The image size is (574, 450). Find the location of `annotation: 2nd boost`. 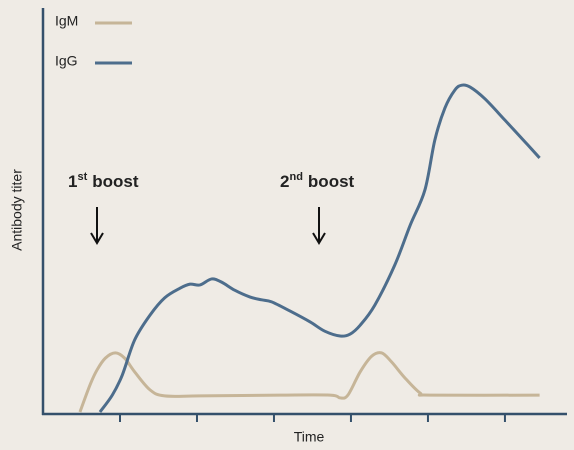

annotation: 2nd boost is located at coordinates (317, 181).